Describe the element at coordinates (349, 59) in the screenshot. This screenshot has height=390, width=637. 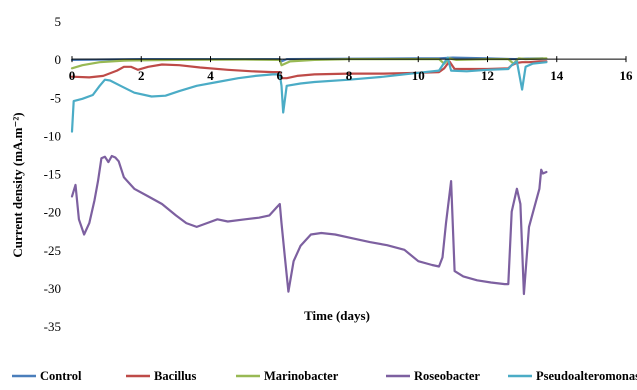
I see `x-axis` at that location.